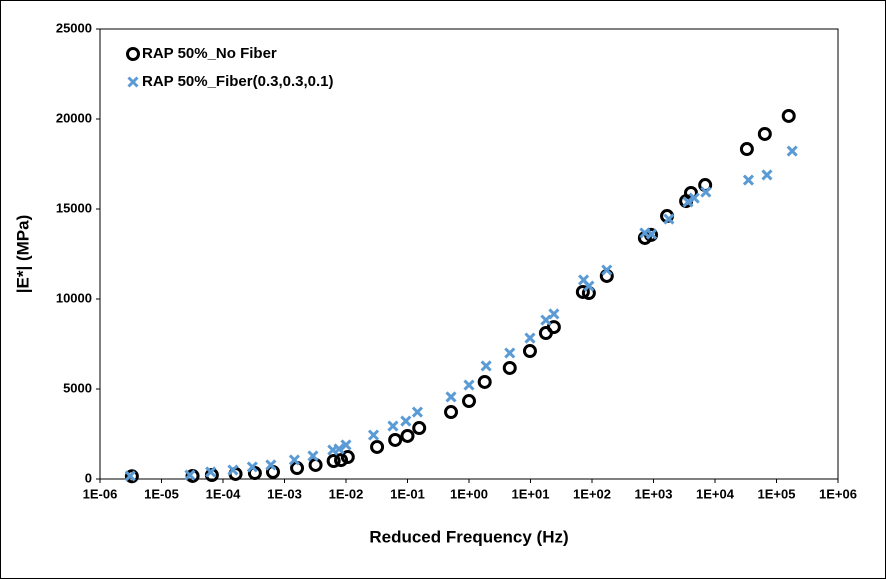 The image size is (886, 579). Describe the element at coordinates (468, 536) in the screenshot. I see `x-axis-title: Reduced Frequency (Hz)` at that location.